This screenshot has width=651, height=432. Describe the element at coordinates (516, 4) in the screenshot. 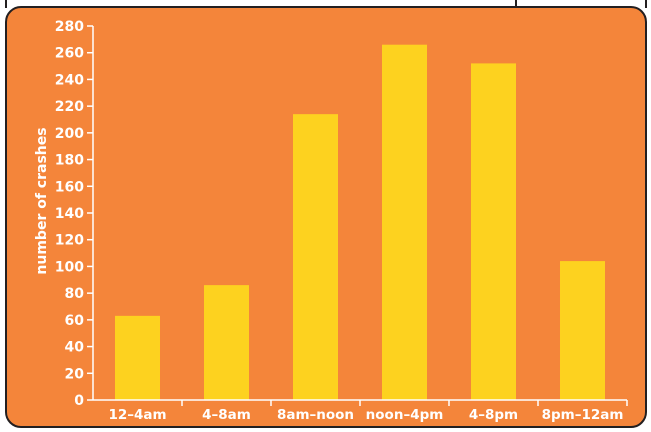

I see `frame-edge-divider` at that location.